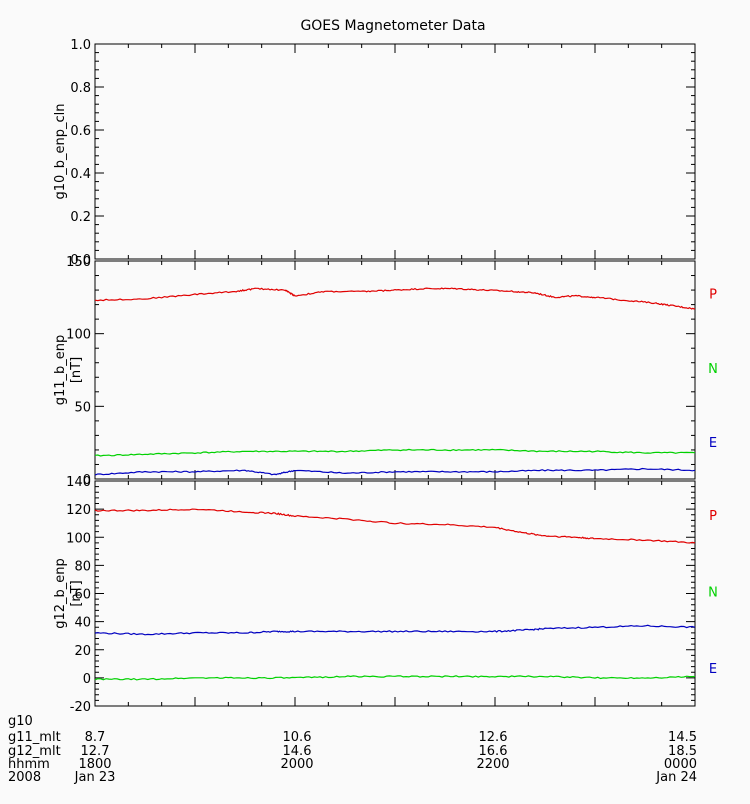 This screenshot has width=750, height=804. Describe the element at coordinates (682, 751) in the screenshot. I see `x-row-value: 18.5` at that location.